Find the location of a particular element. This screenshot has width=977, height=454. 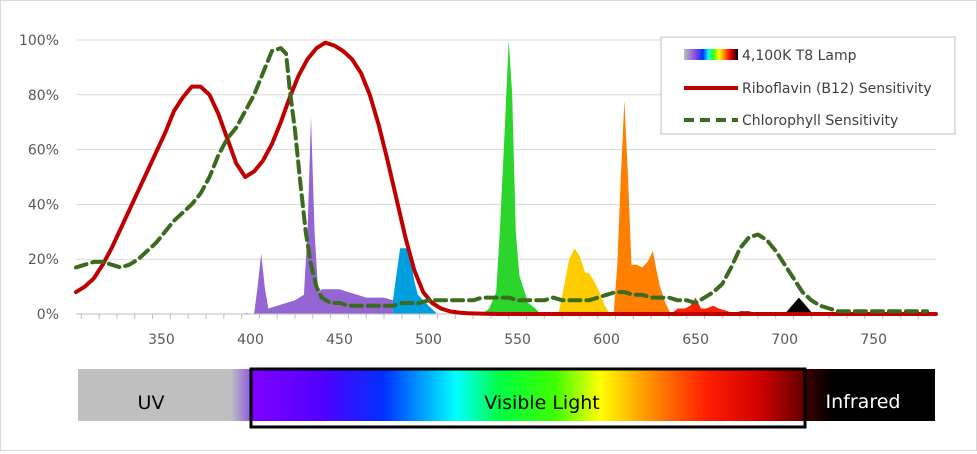

spectrum-bar: UV Visible Light Infrared is located at coordinates (506, 398).